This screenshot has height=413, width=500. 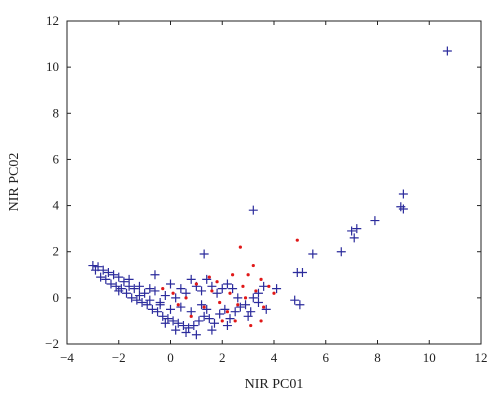 What do you see at coordinates (222, 357) in the screenshot?
I see `x-tick-label: 2` at bounding box center [222, 357].